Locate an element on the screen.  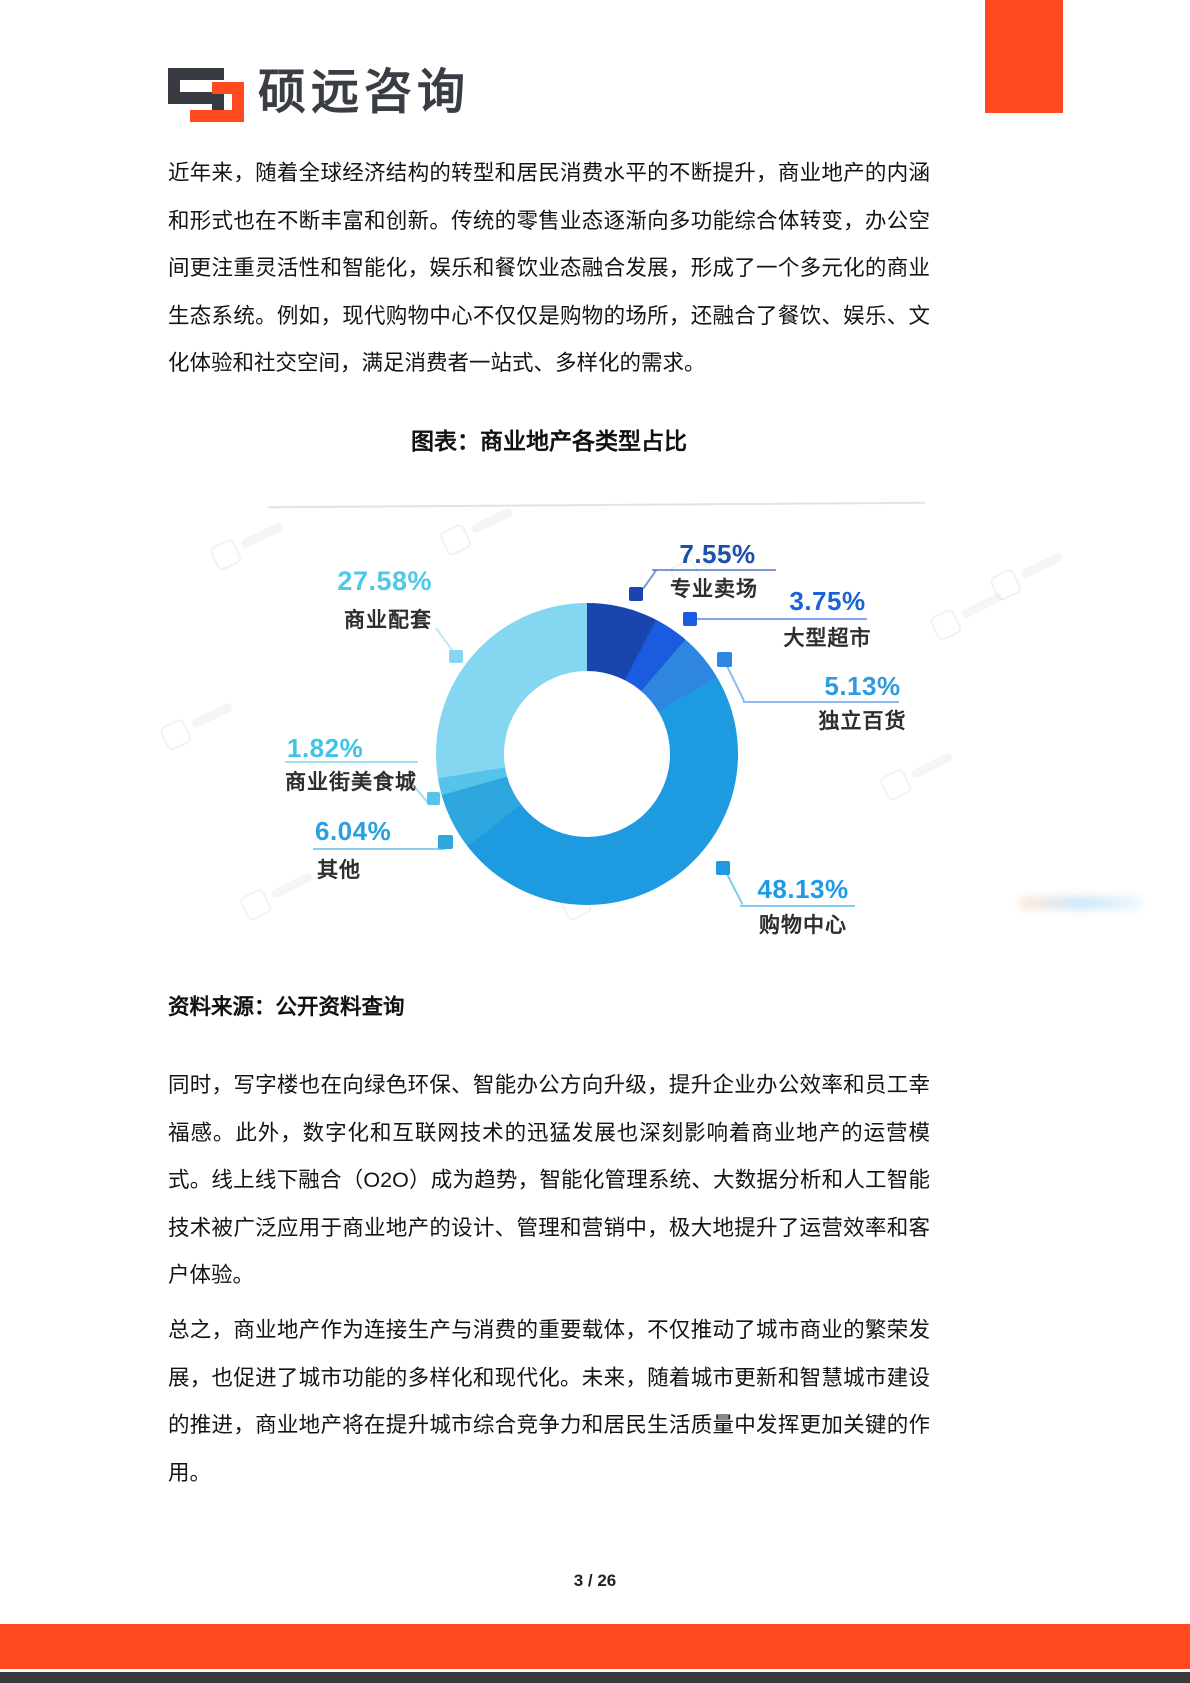
slice-label-qita: 其他 is located at coordinates (339, 870).